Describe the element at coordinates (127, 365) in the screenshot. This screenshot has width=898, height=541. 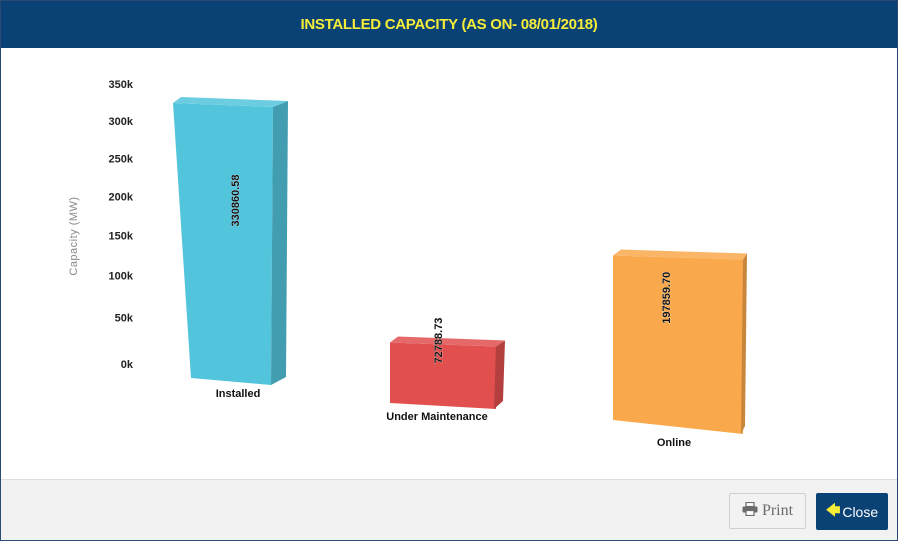
I see `y-tick-label: 0k` at that location.